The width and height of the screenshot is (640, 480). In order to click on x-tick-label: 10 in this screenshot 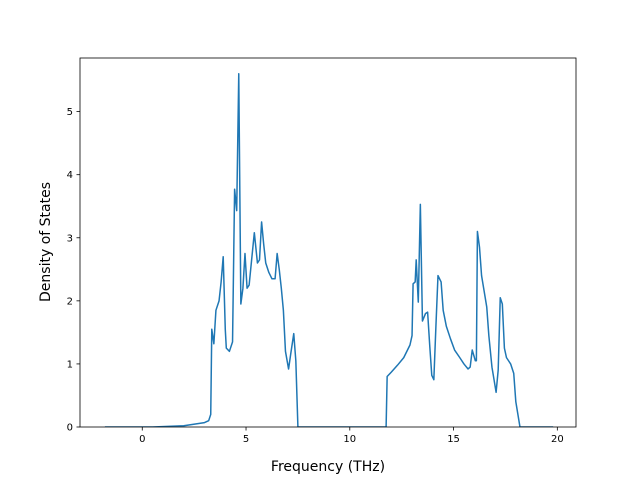, I will do `click(349, 439)`.